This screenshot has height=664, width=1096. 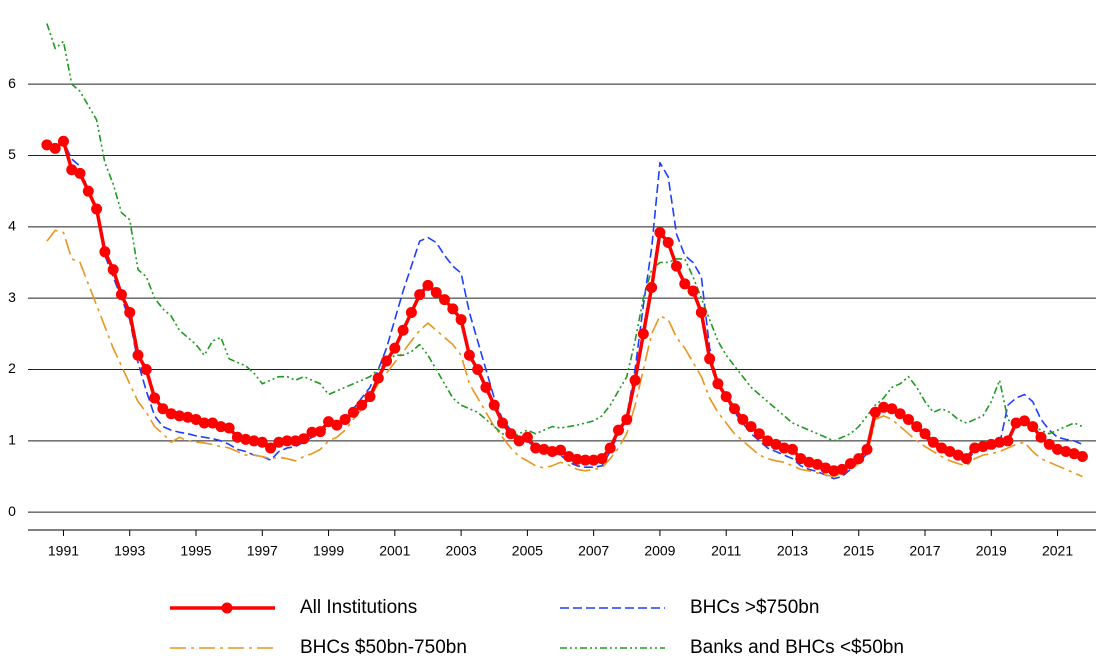 I want to click on x-tick-label: 2007, so click(x=593, y=551).